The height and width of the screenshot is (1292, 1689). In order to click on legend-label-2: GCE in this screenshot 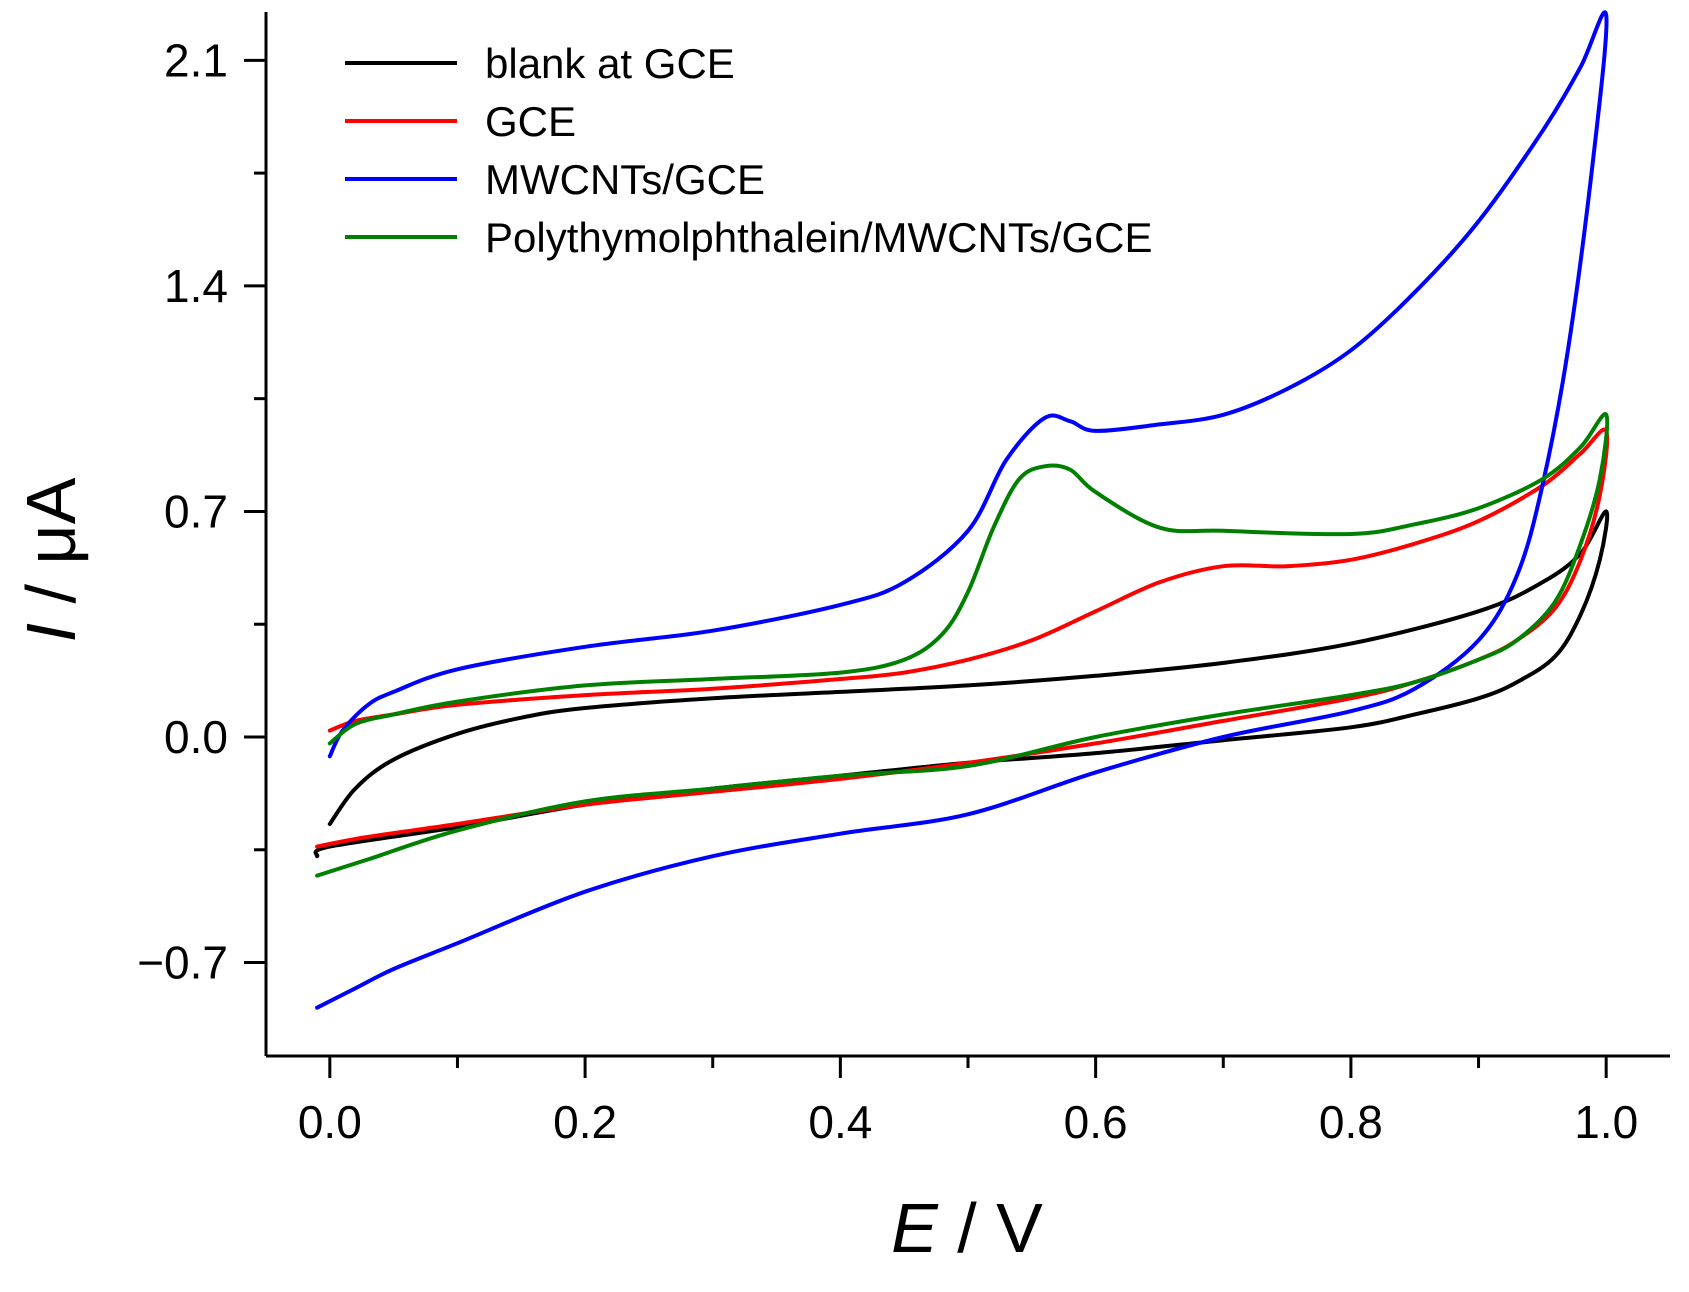, I will do `click(530, 121)`.